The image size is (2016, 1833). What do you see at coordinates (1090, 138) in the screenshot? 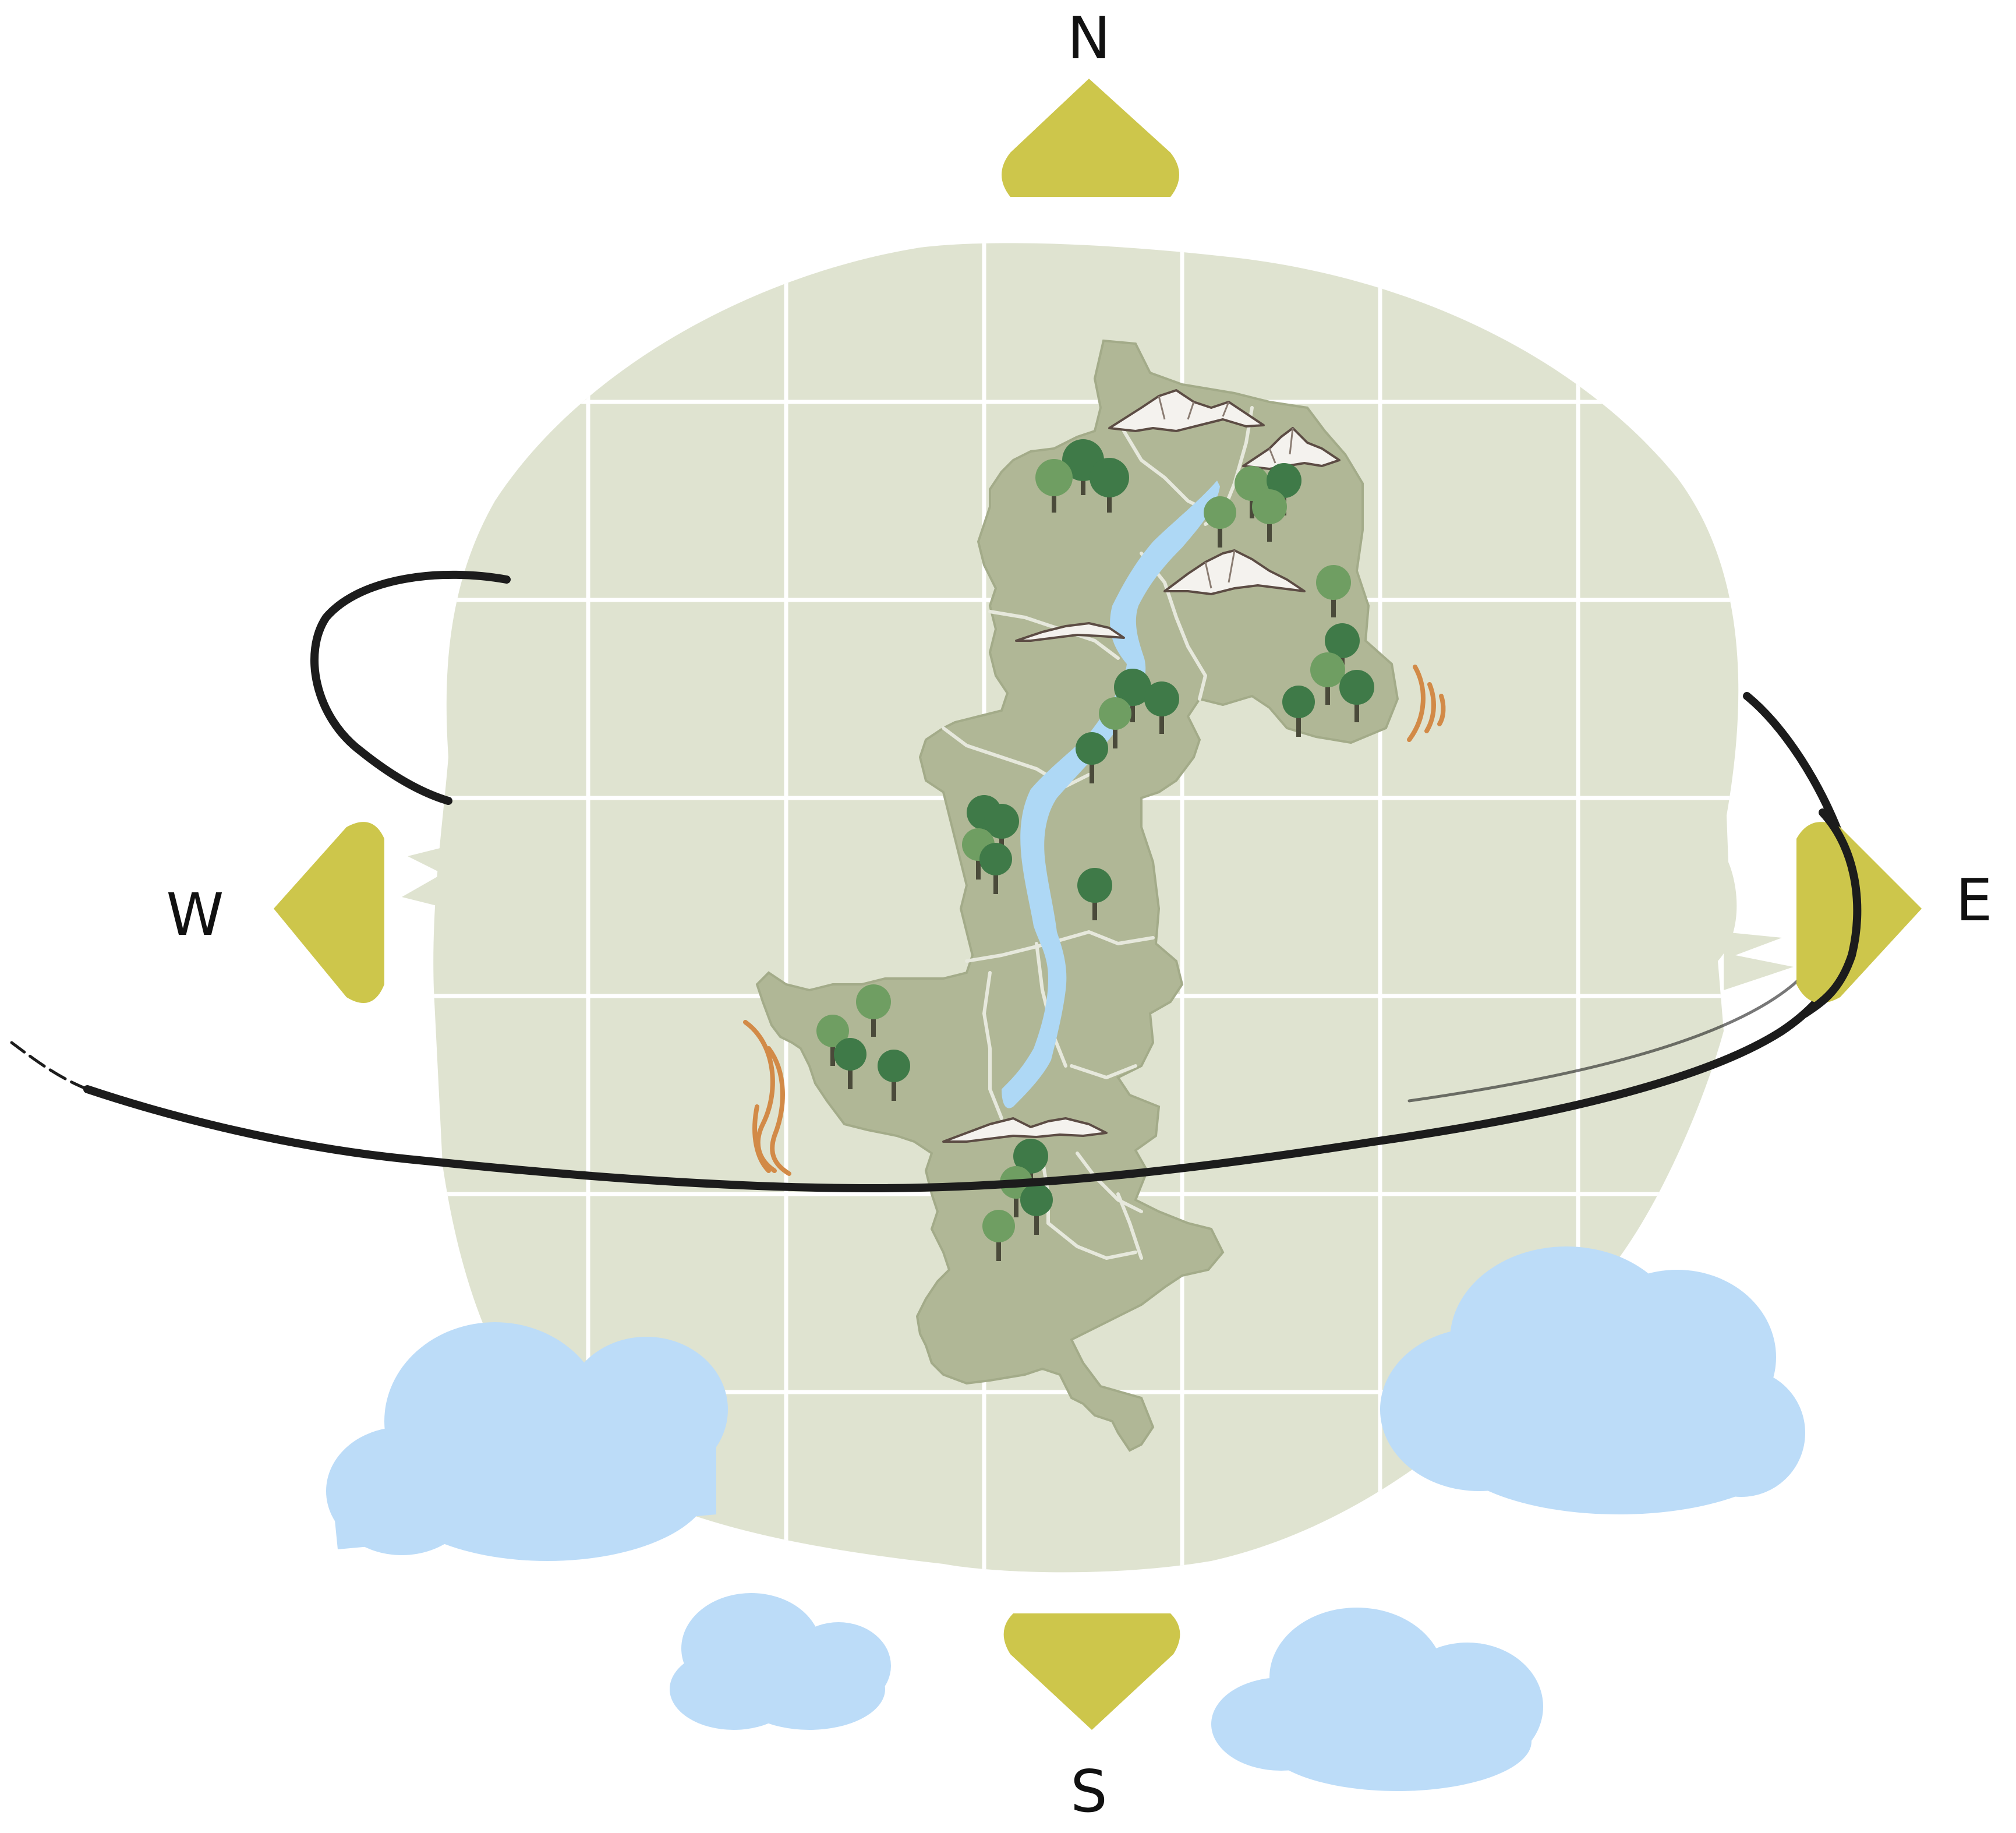
I see `north-arrow-icon` at bounding box center [1090, 138].